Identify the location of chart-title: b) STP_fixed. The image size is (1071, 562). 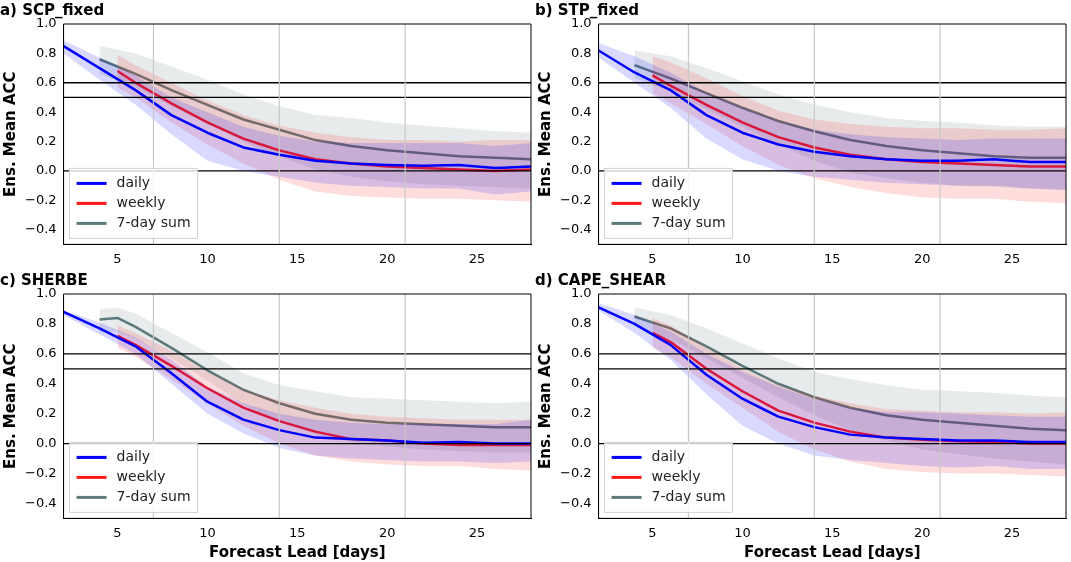
(587, 9).